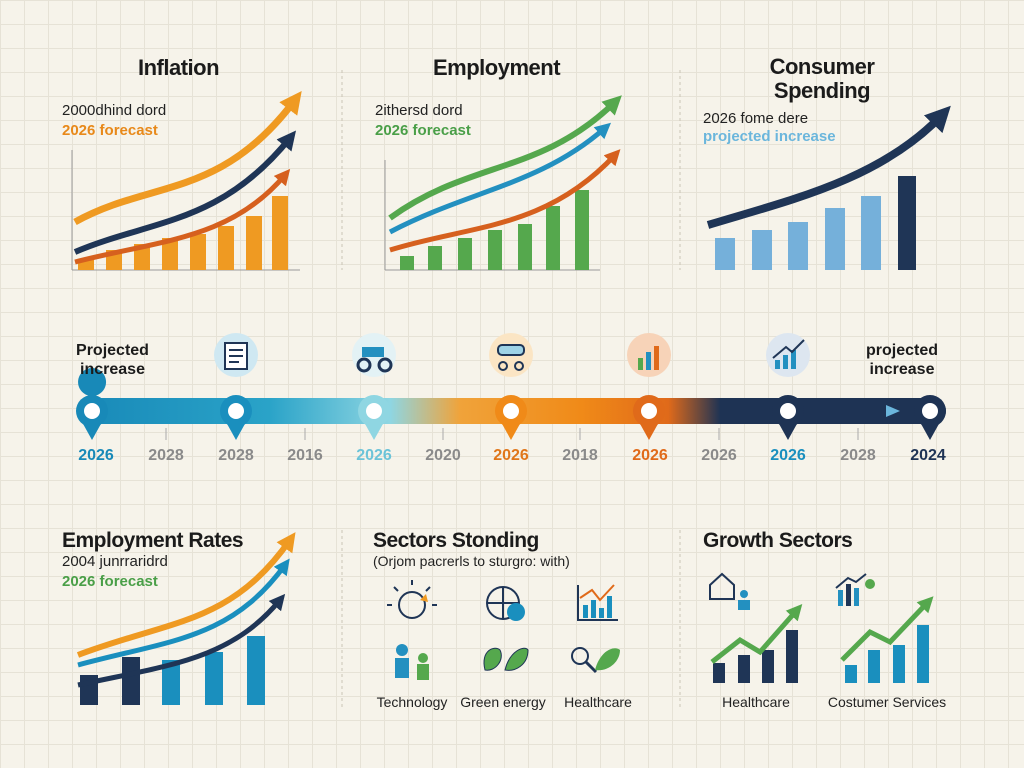  Describe the element at coordinates (497, 67) in the screenshot. I see `panel-title: Employment` at that location.